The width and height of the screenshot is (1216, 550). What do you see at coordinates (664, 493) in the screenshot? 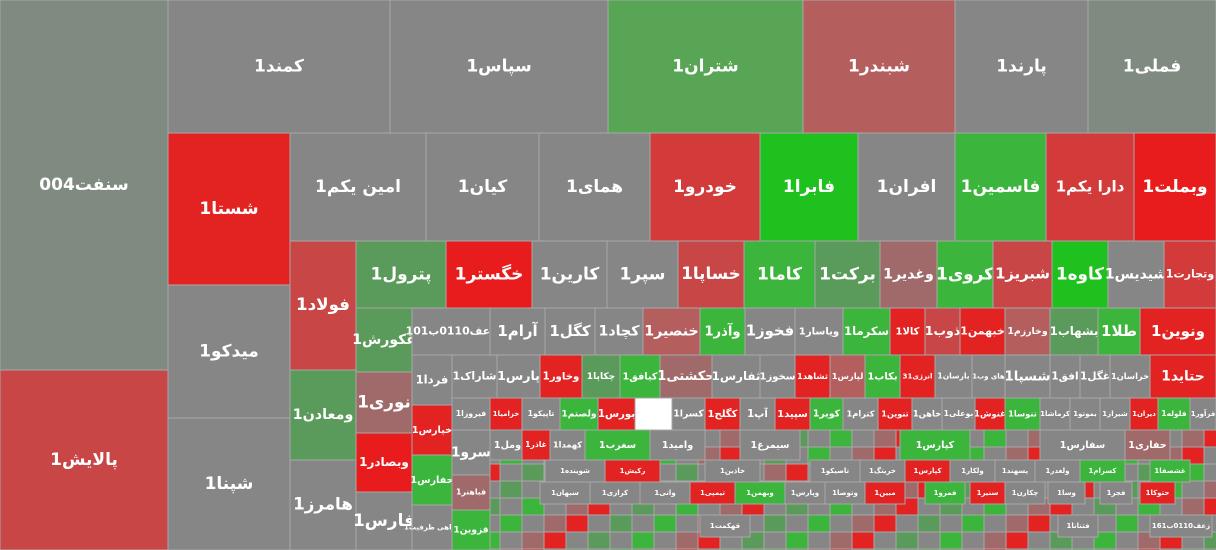
I see `stock-label: واتی1` at bounding box center [664, 493].